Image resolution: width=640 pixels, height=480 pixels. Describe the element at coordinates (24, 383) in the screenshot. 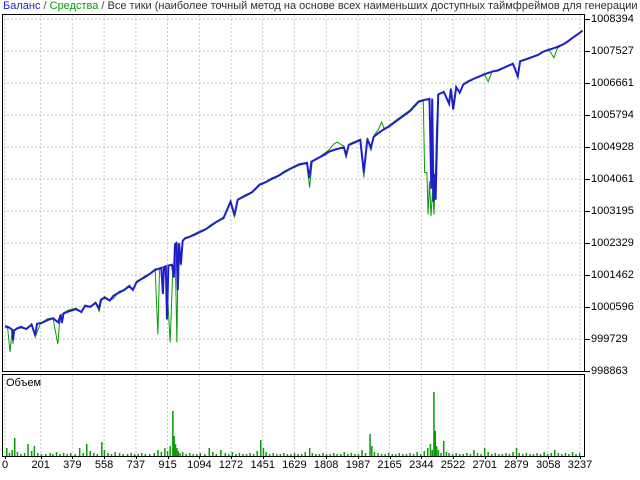

I see `volume-pane-title: Объем` at that location.